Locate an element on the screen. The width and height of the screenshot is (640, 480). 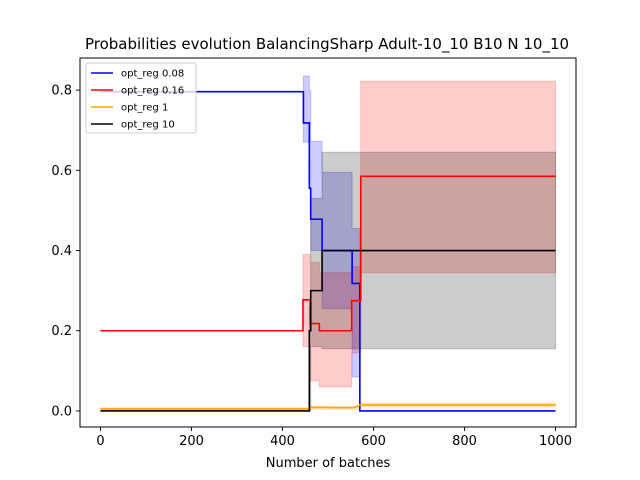
legend-entry-label: opt_reg 10 is located at coordinates (148, 125).